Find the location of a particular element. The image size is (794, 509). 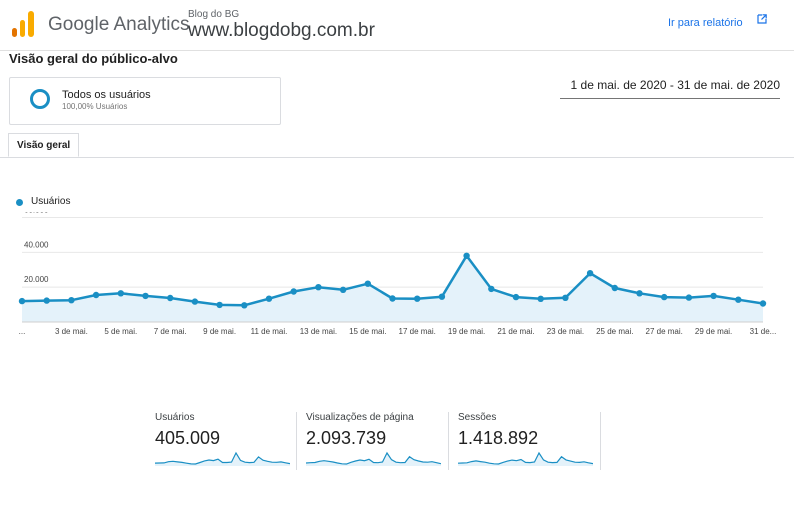

y-tick-label: 40.000 is located at coordinates (36, 244).